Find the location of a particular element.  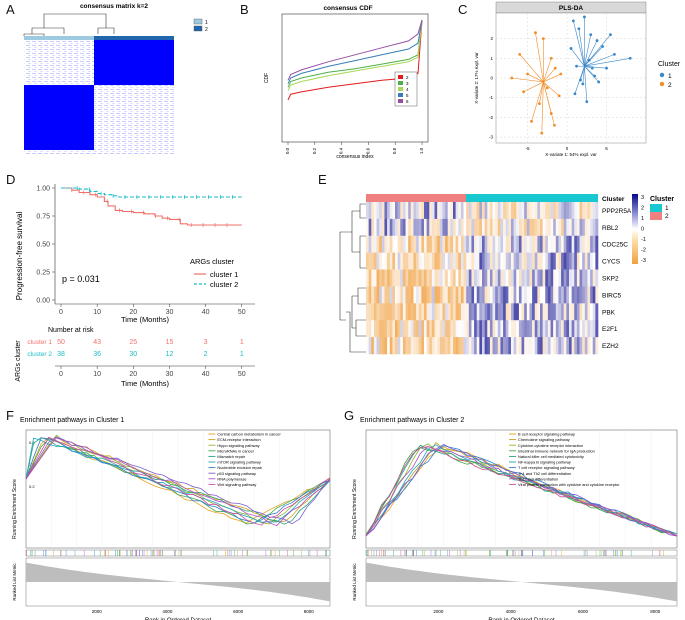

gsea-xtick-label: 2000 is located at coordinates (438, 611).